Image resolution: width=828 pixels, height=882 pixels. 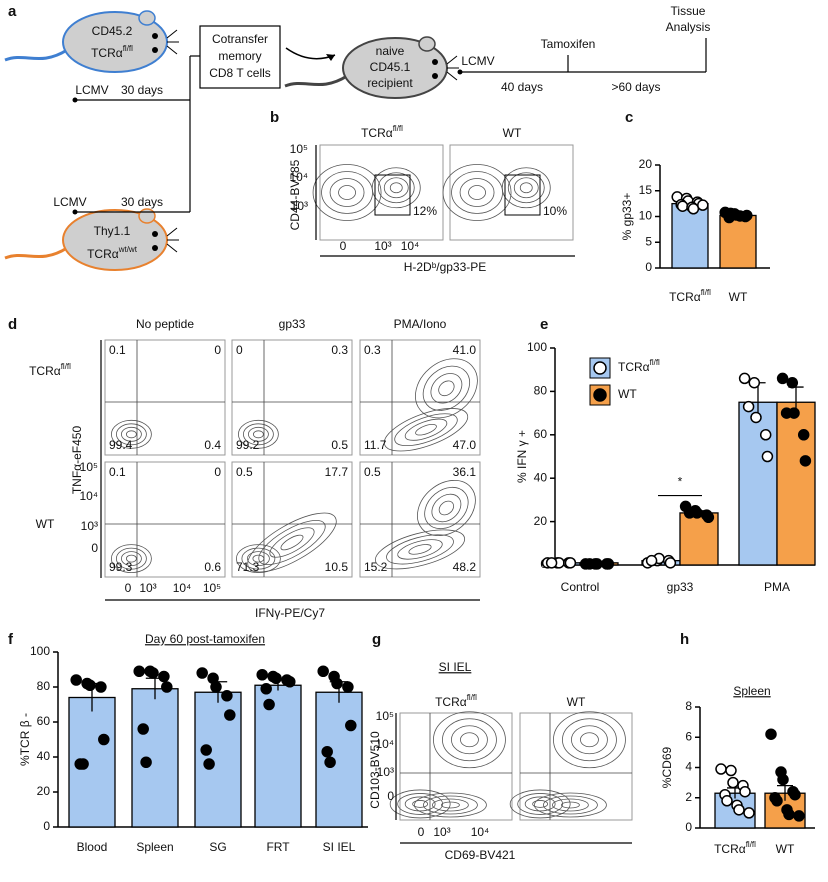 What do you see at coordinates (777, 587) in the screenshot?
I see `x-tick-main: PMA` at bounding box center [777, 587].